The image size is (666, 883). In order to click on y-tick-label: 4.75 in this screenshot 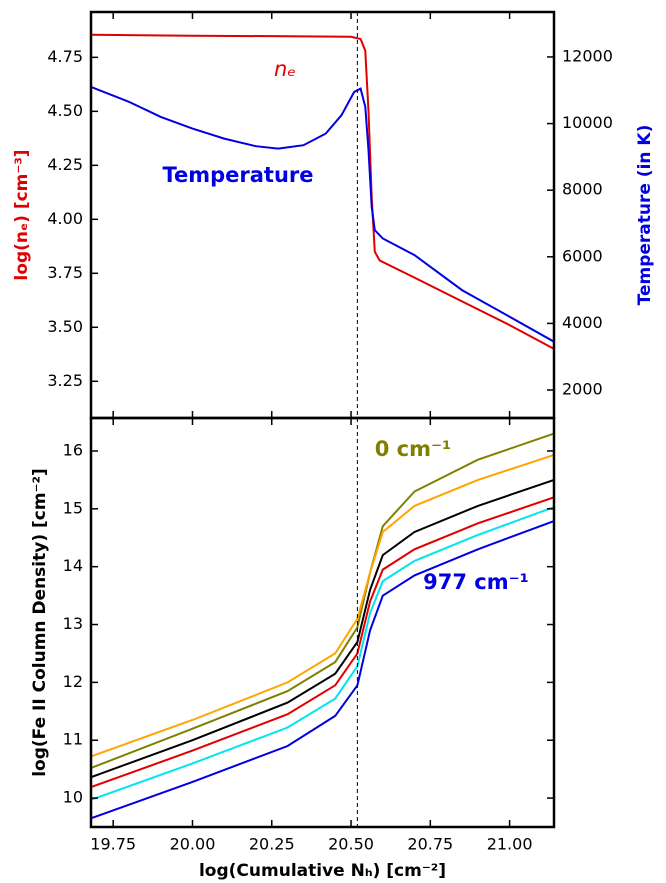, I will do `click(65, 56)`.